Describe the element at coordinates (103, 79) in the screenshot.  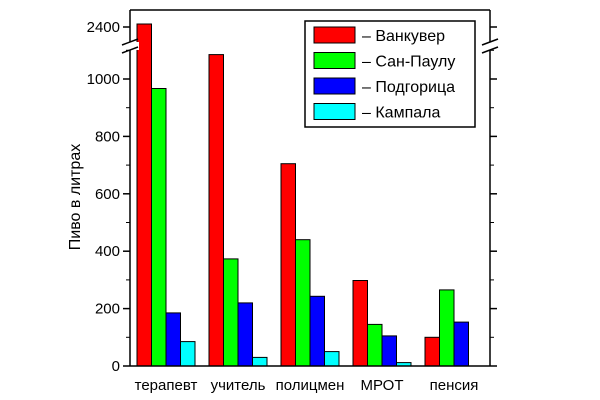
I see `y-tick-1000-label: 1000` at that location.